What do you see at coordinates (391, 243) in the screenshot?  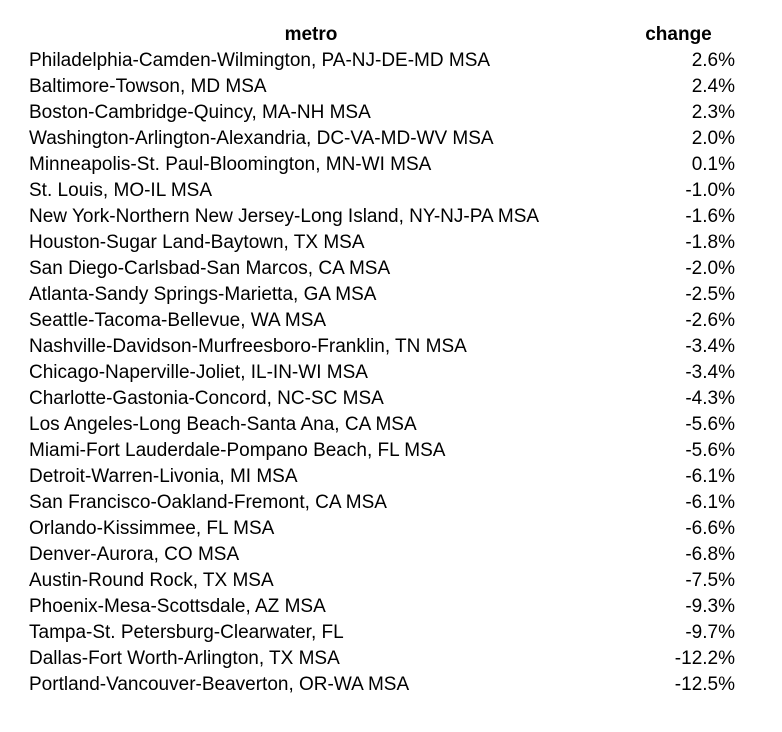 I see `table-row: Houston-Sugar Land-Baytown, TX MSA -1.8%` at bounding box center [391, 243].